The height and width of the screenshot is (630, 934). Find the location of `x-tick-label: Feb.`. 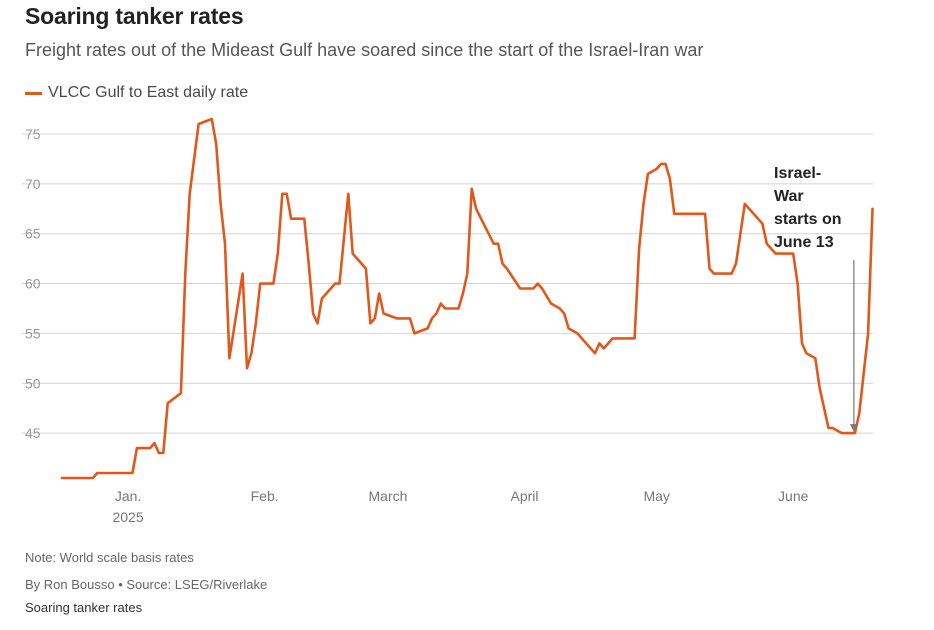

x-tick-label: Feb. is located at coordinates (265, 496).